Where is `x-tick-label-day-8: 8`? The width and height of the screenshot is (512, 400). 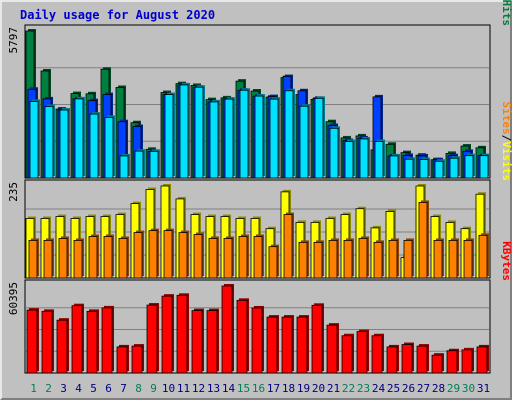
x-tick-label-day-8: 8 is located at coordinates (138, 388).